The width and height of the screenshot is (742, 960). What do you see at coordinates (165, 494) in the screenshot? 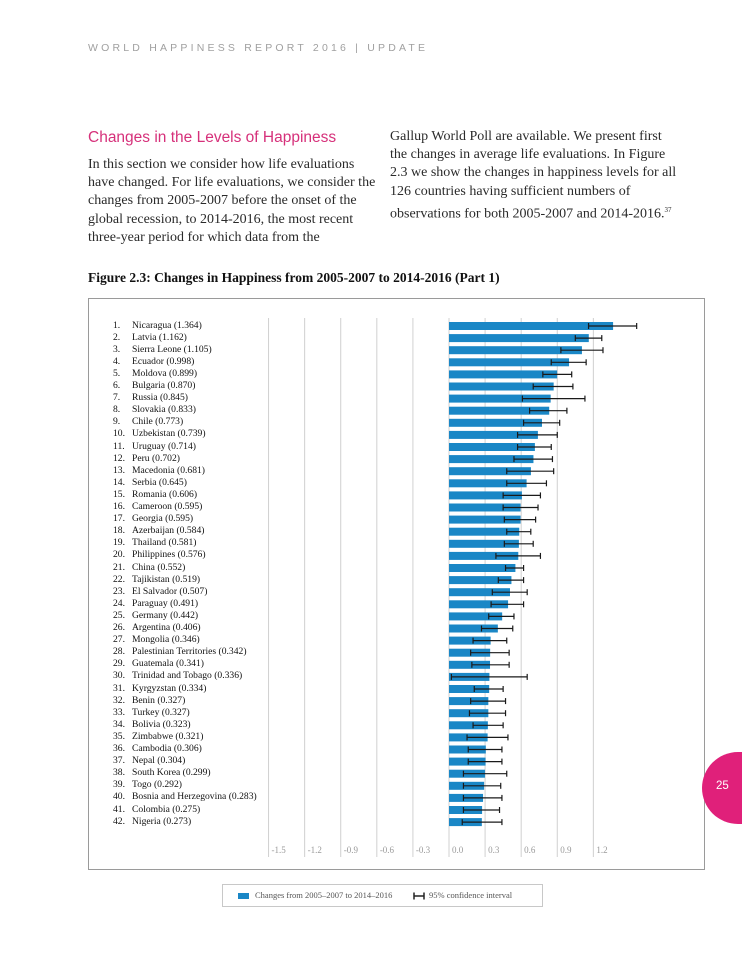
I see `country-label: Romania (0.606)` at bounding box center [165, 494].